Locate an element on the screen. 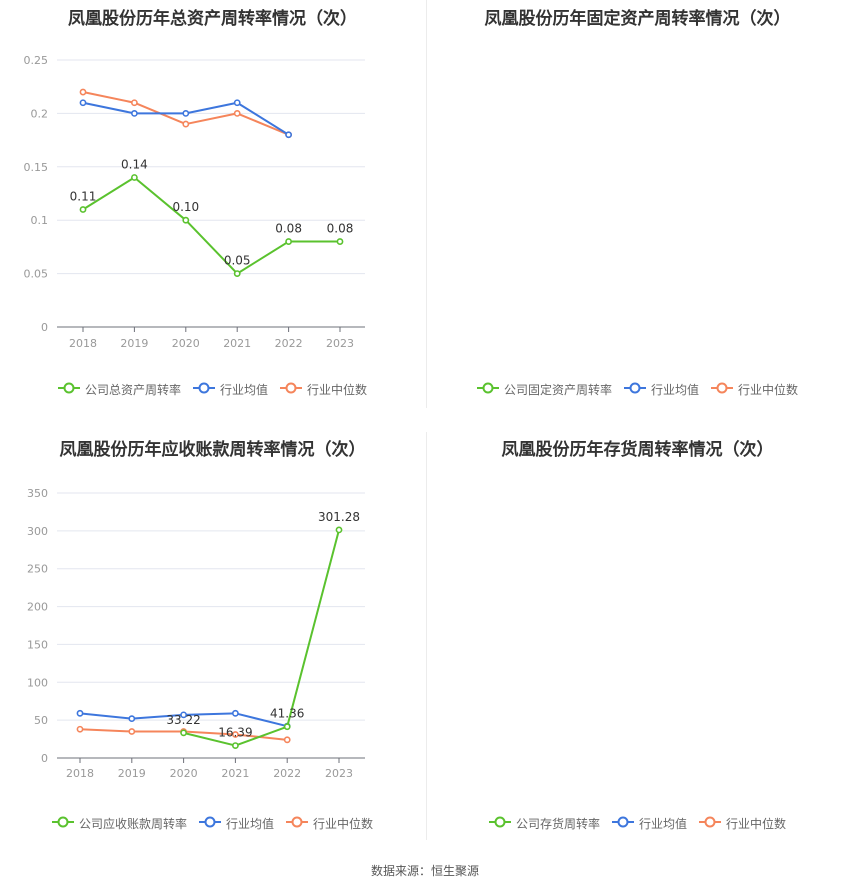 This screenshot has width=850, height=891. legend-item-company: 公司应收账款周转率 is located at coordinates (119, 823).